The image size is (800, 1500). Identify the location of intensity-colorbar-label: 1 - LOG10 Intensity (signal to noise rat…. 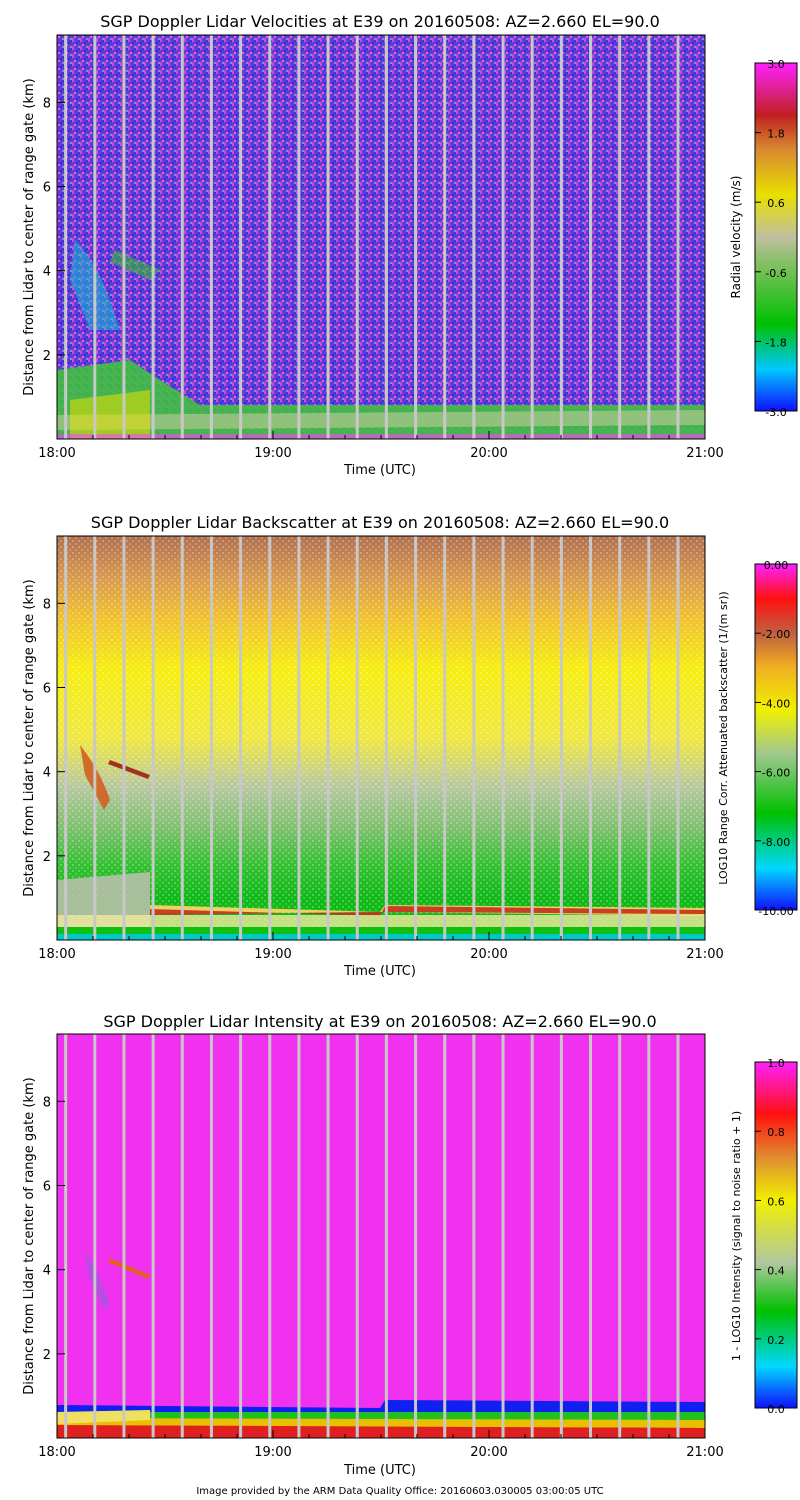
(736, 1236).